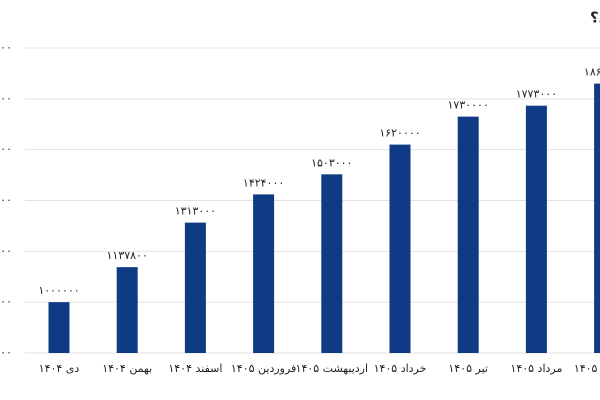 The image size is (600, 400). What do you see at coordinates (587, 368) in the screenshot?
I see `x-tick-label: شهریور ۱۴۰۵` at bounding box center [587, 368].